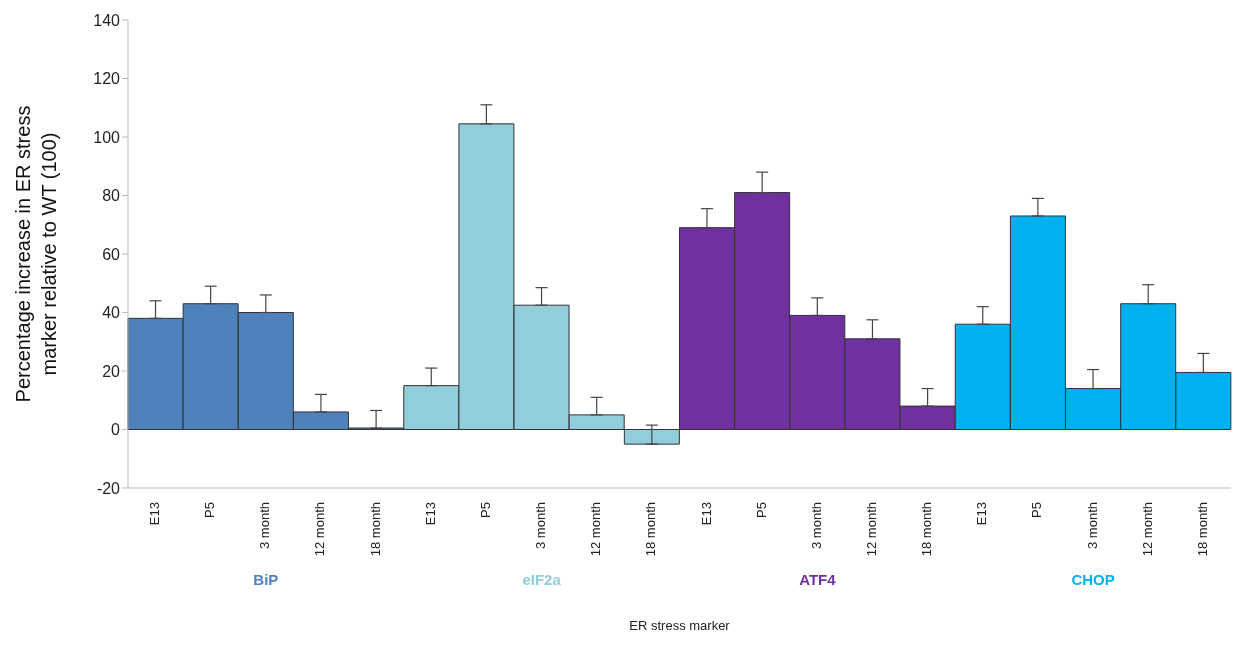 This screenshot has width=1237, height=651. What do you see at coordinates (107, 79) in the screenshot?
I see `y-tick-label: 120` at bounding box center [107, 79].